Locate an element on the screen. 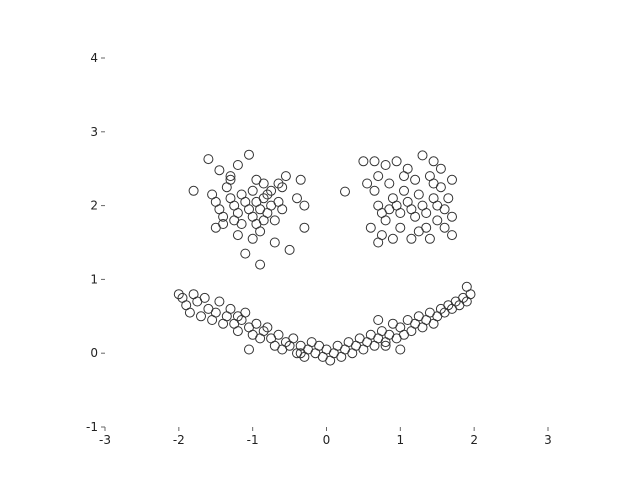  x-tick-label: 1 is located at coordinates (401, 440).